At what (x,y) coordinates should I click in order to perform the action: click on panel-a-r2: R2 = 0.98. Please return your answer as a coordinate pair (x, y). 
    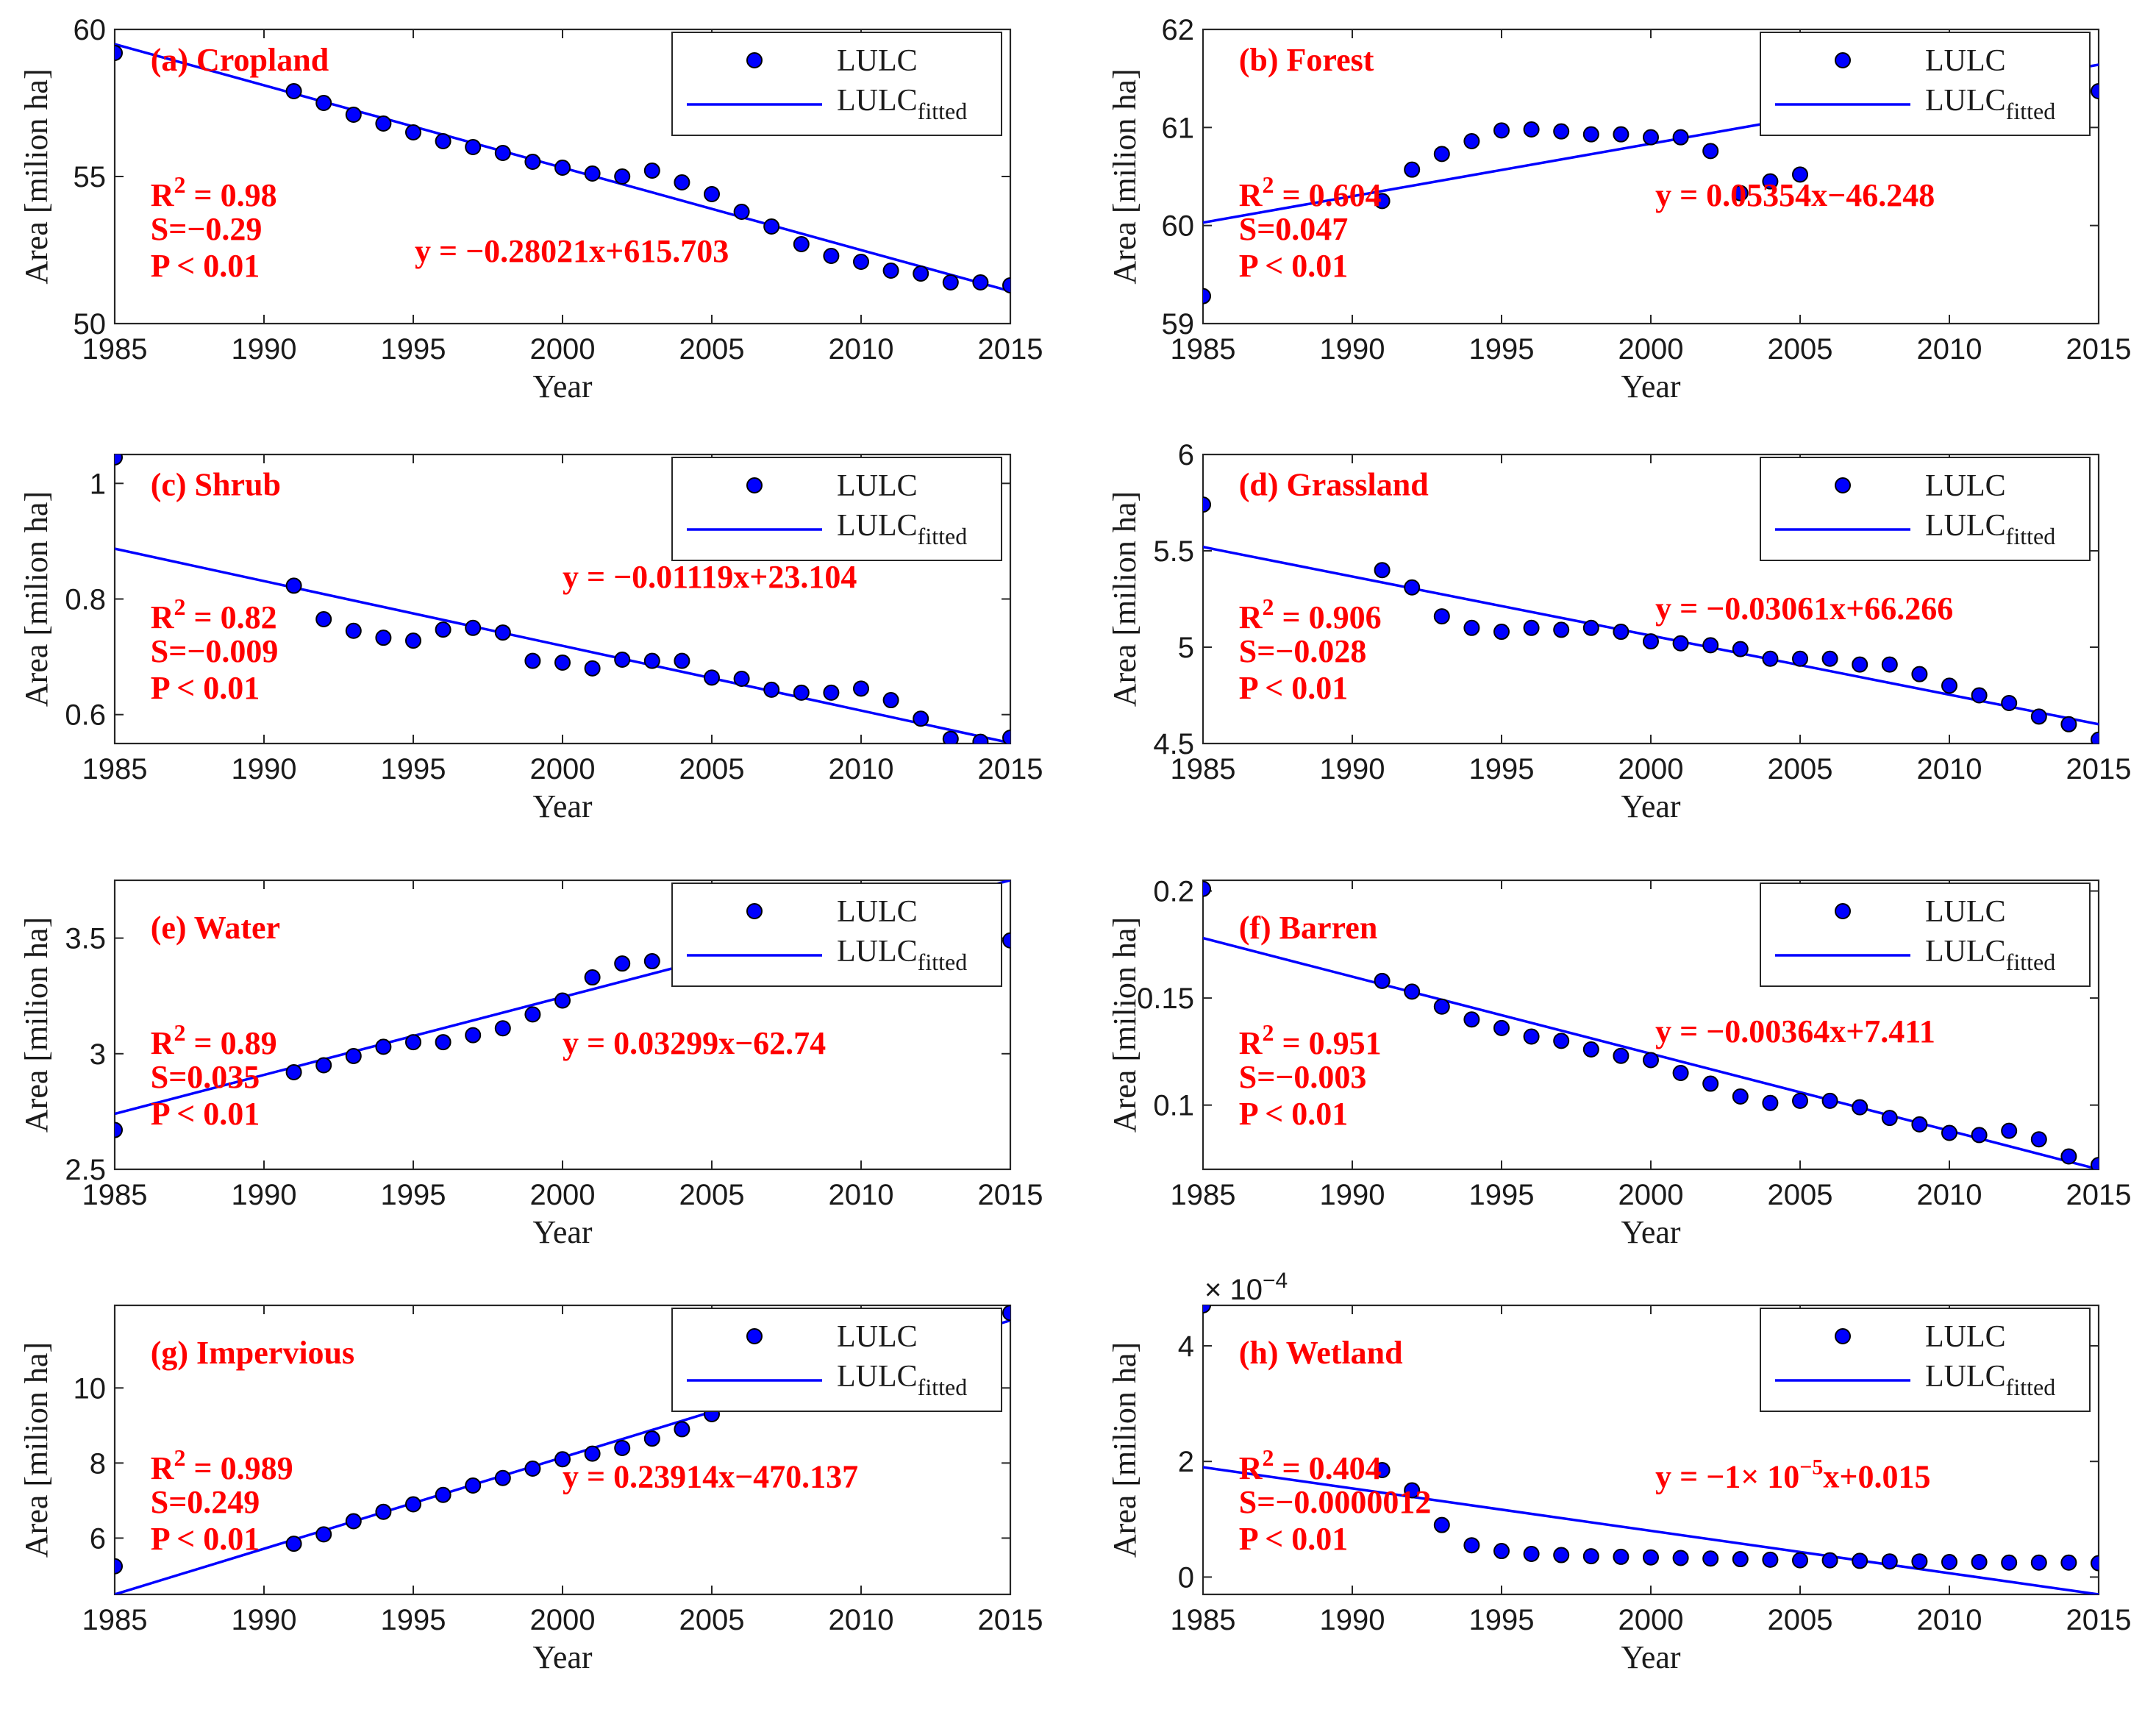
    Looking at the image, I should click on (214, 192).